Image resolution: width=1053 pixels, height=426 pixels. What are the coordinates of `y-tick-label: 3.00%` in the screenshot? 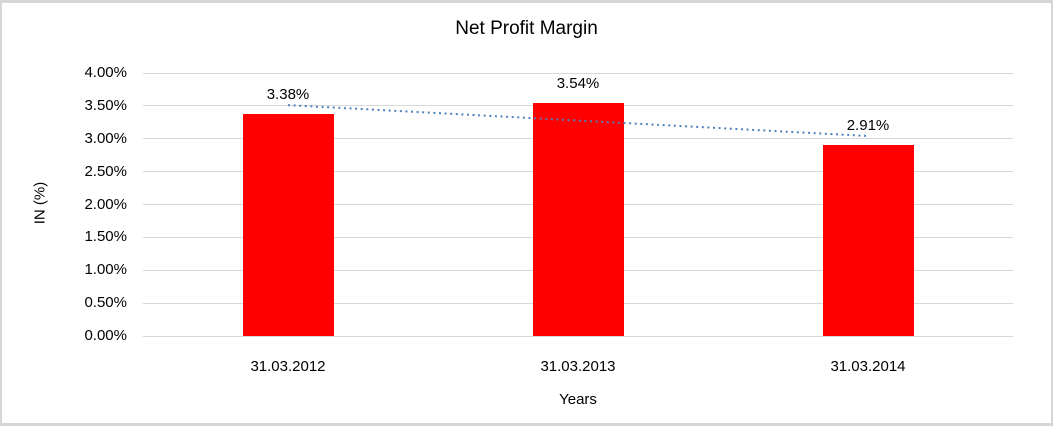 It's located at (105, 138).